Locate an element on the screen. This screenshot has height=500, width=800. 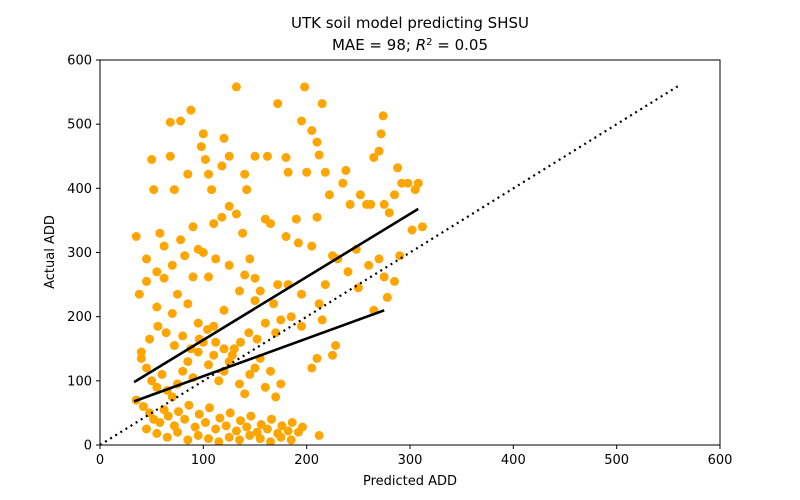
subtitle-r: R is located at coordinates (421, 45).